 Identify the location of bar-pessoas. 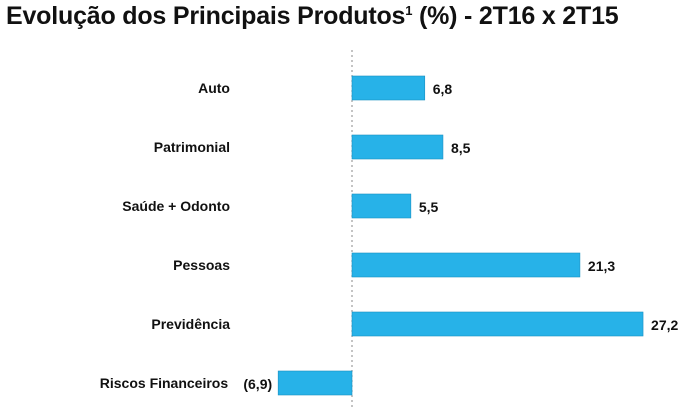
(466, 265).